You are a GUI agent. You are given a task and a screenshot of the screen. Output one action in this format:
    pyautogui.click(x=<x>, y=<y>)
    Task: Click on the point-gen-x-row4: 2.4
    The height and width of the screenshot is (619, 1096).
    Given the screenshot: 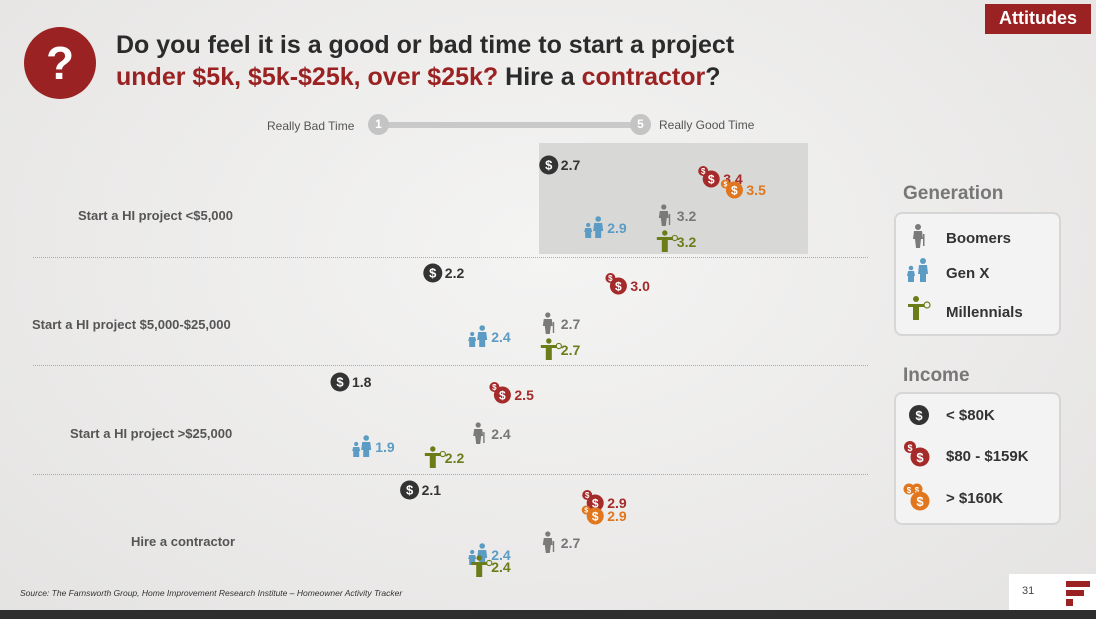 What is the action you would take?
    pyautogui.click(x=489, y=554)
    